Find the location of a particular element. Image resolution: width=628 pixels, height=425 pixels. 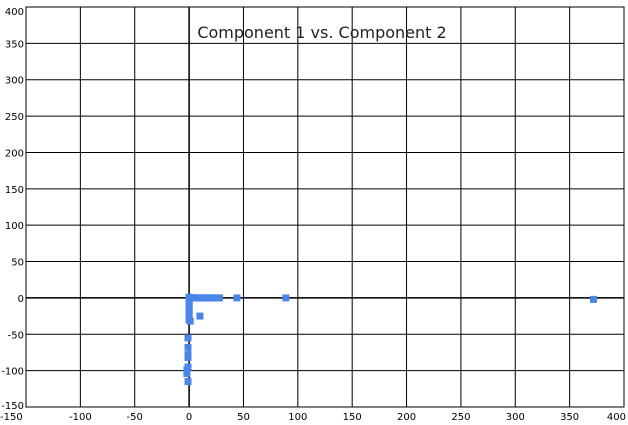

y-tick-label: 0 is located at coordinates (21, 299).